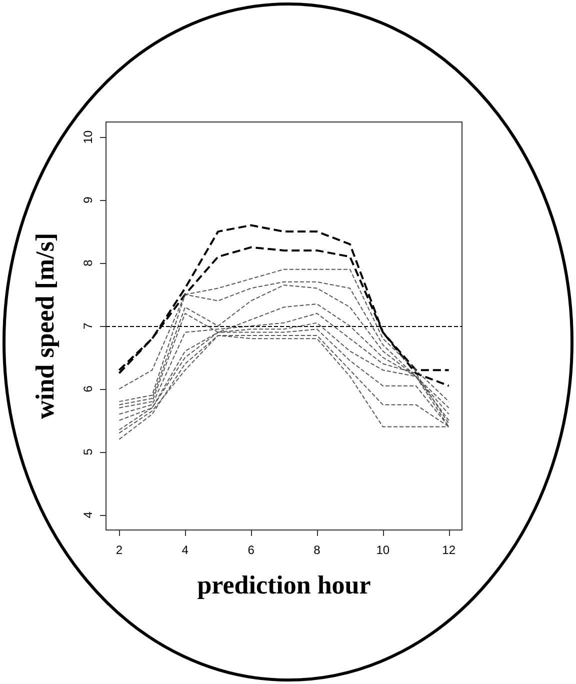 The height and width of the screenshot is (684, 576). Describe the element at coordinates (251, 550) in the screenshot. I see `x-tick-label: 6` at that location.